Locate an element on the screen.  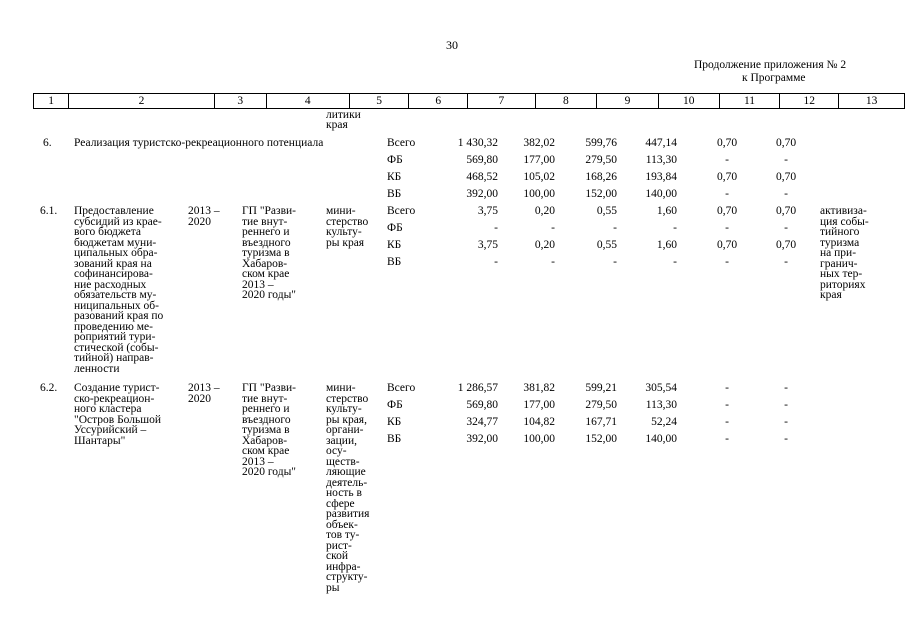
row-6-2-col9: 279,50 is located at coordinates (601, 405).